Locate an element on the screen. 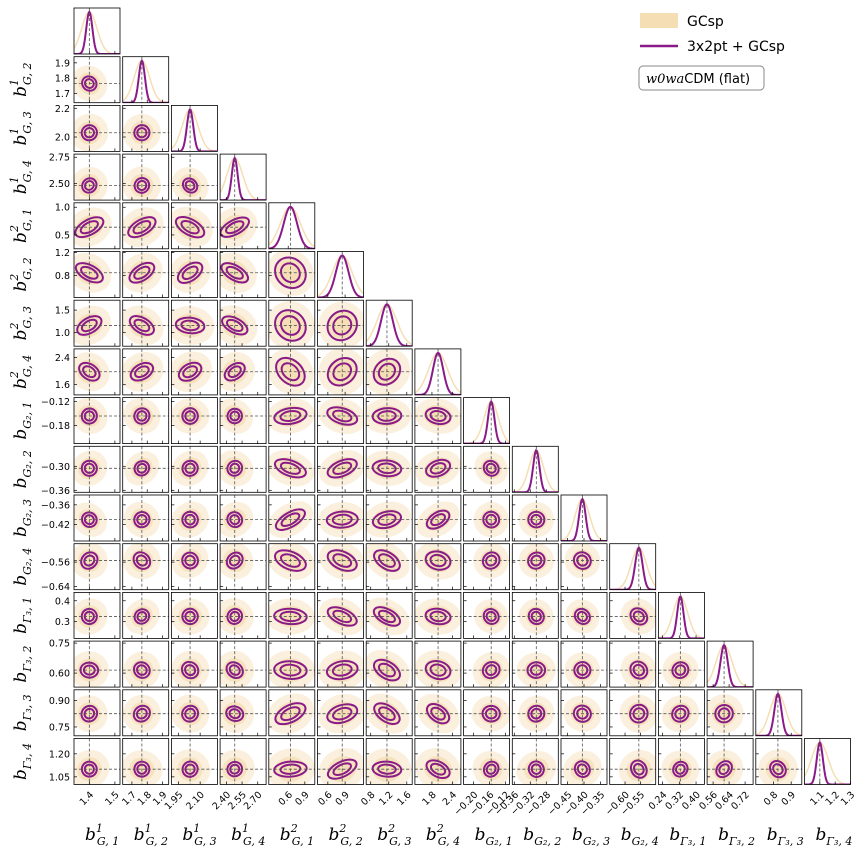 This screenshot has height=859, width=859. y-axis-label-1: b1G, 2 is located at coordinates (21, 80).